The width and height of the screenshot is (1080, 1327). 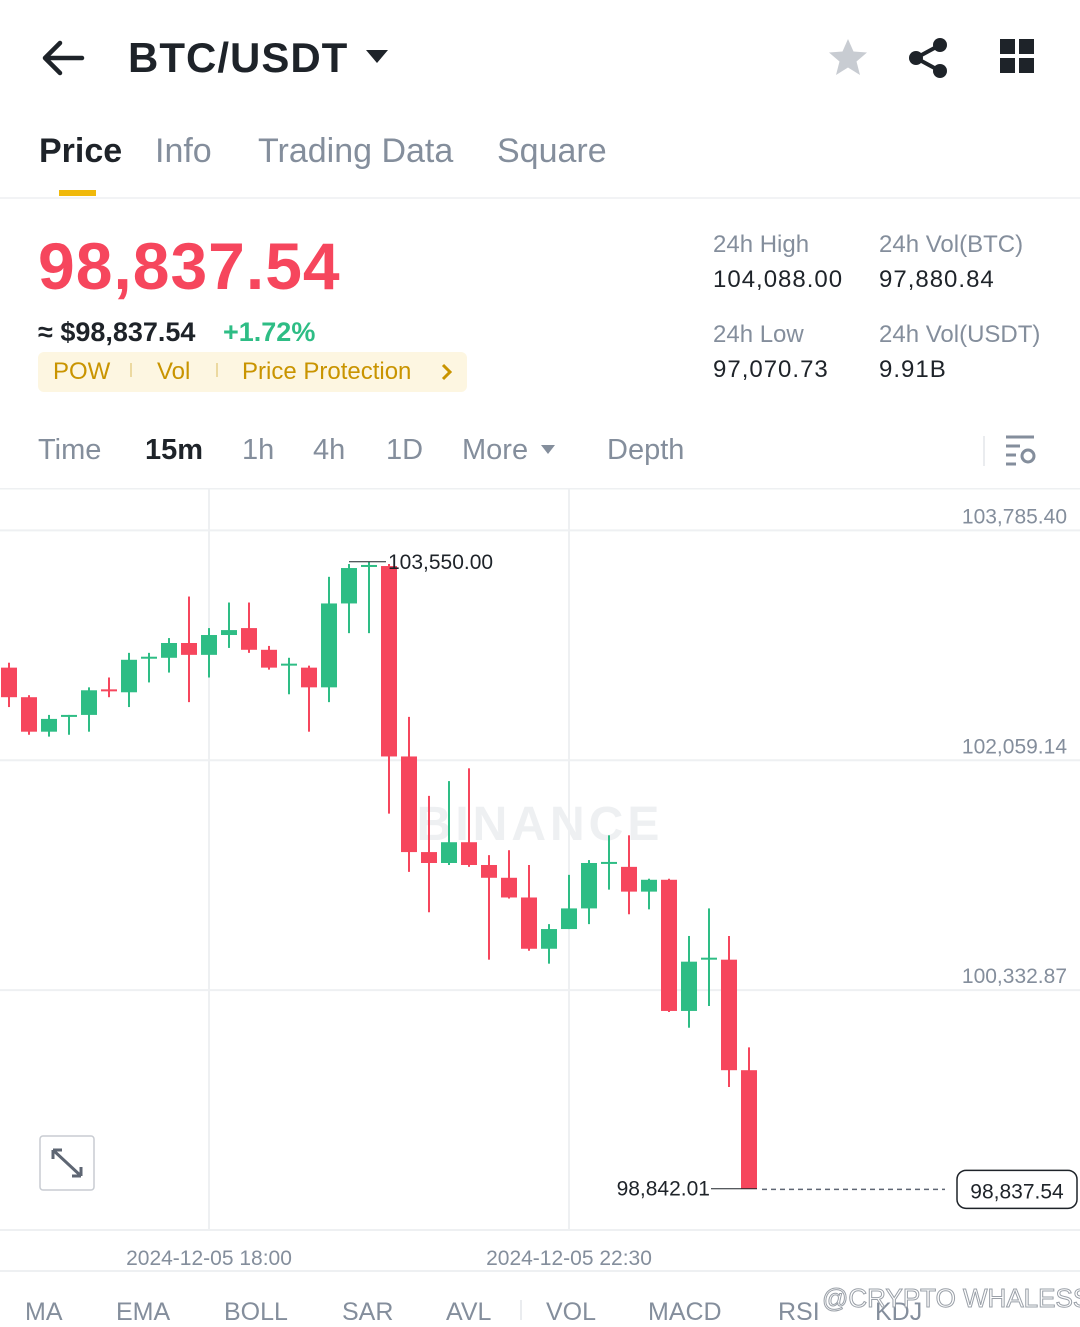 I want to click on interval: Time, so click(x=70, y=450).